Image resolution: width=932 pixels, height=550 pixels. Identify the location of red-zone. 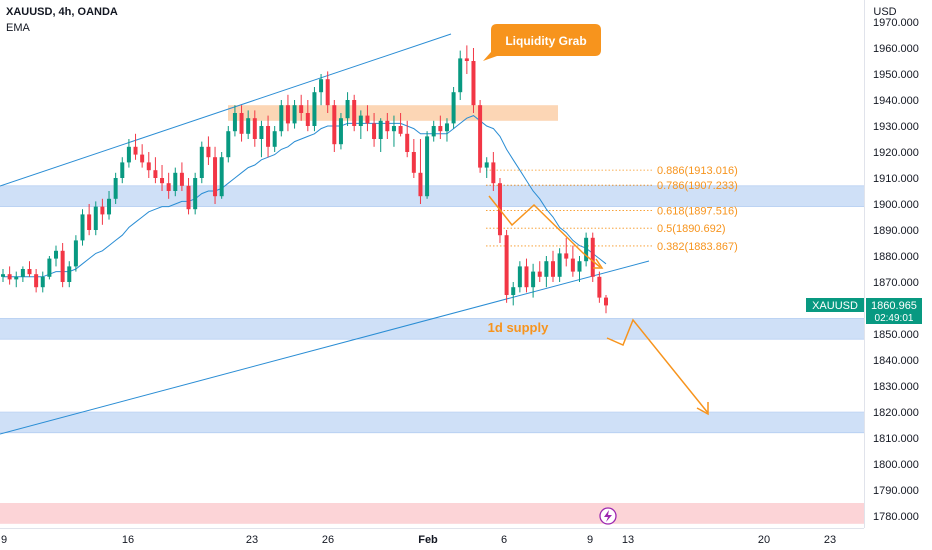
(432, 513).